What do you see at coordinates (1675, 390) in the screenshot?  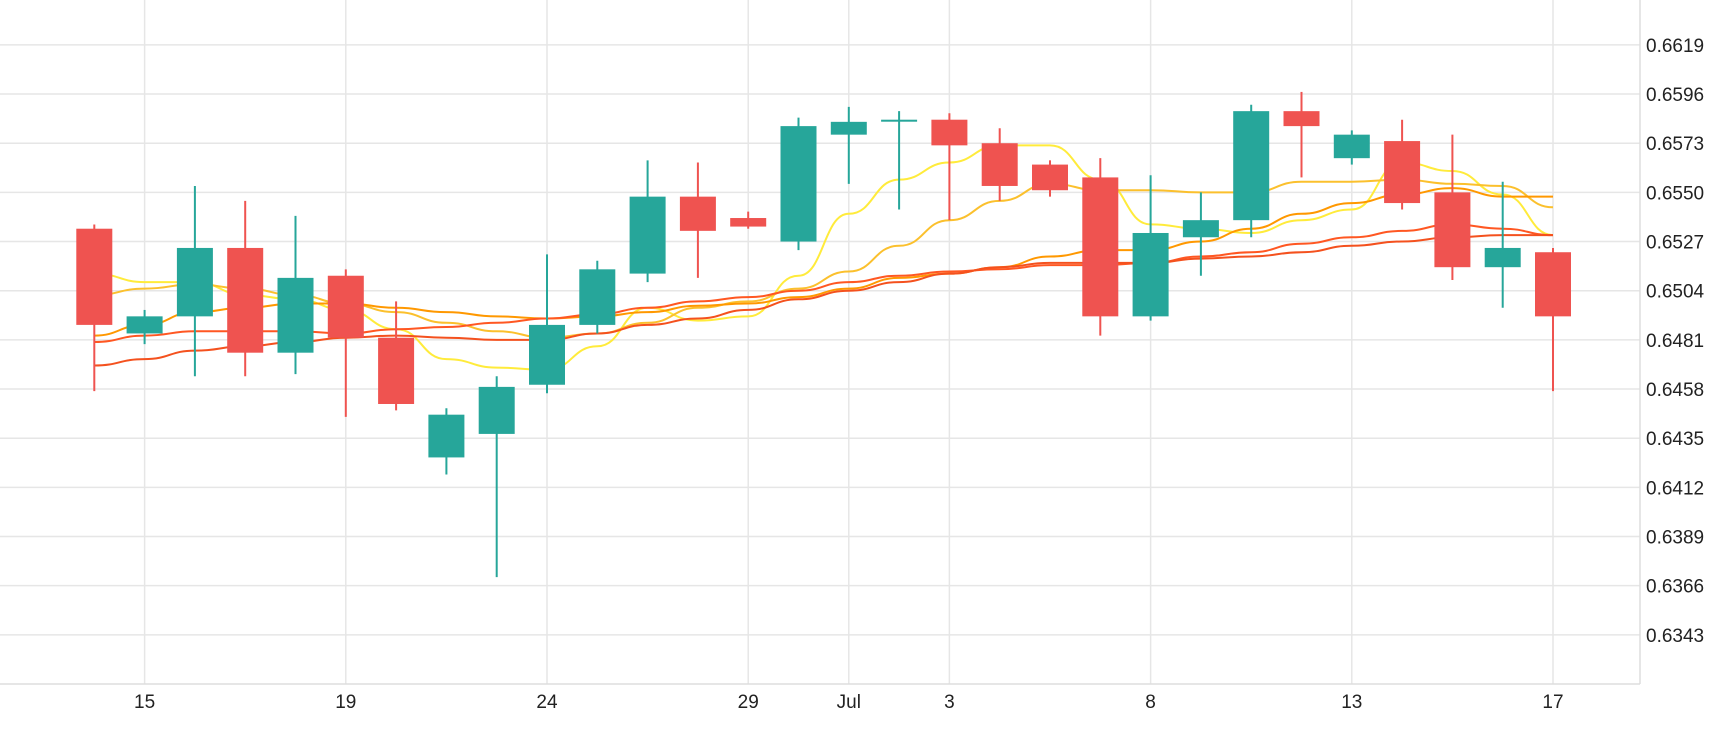 I see `y-tick-label: 0.6458` at bounding box center [1675, 390].